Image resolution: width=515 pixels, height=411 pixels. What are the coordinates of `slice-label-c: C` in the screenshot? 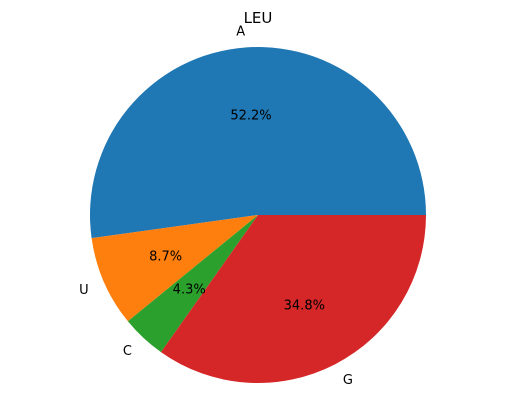 It's located at (127, 351).